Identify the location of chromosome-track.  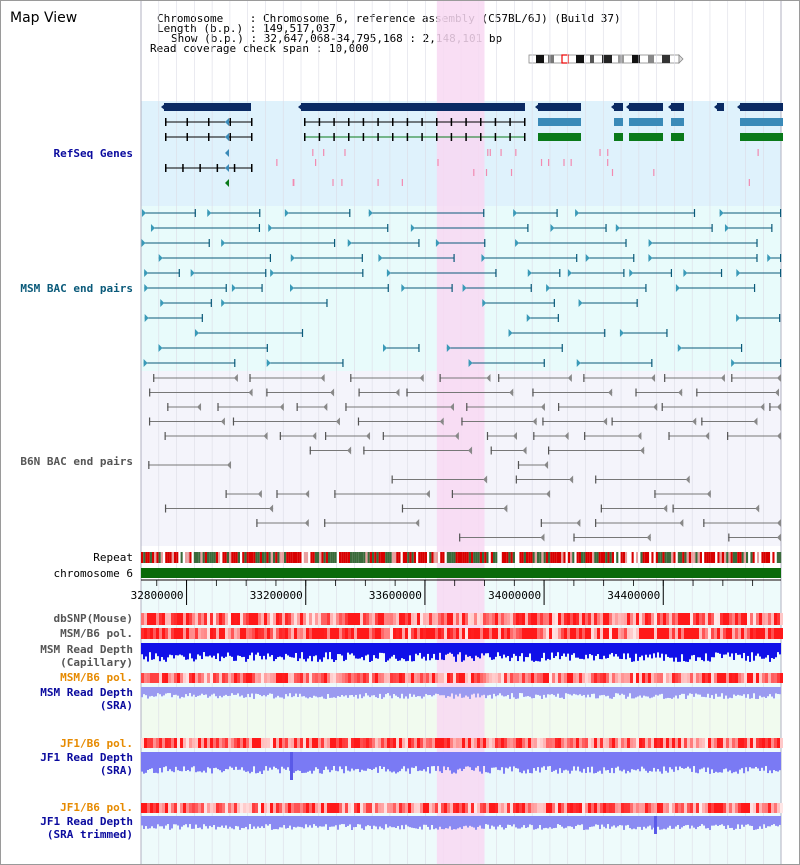
(461, 573).